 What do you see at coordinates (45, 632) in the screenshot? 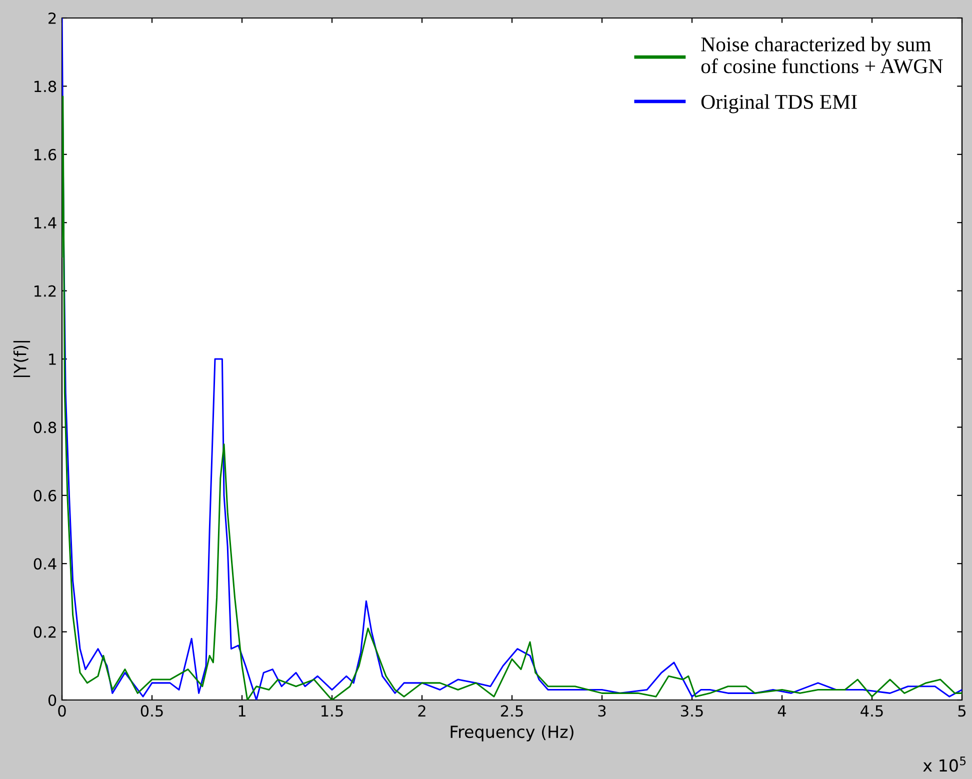
I see `y-tick-label: 0.2` at bounding box center [45, 632].